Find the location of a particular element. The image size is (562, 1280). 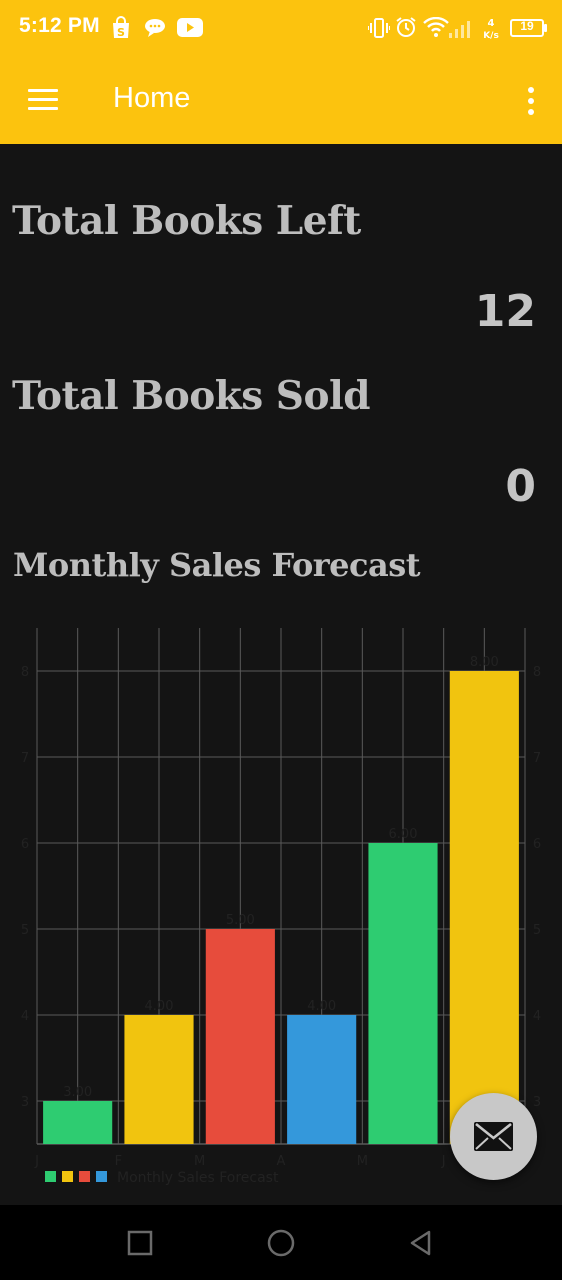

status-bar: 5:12 PM S 4 K/s 19 is located at coordinates (281, 29).